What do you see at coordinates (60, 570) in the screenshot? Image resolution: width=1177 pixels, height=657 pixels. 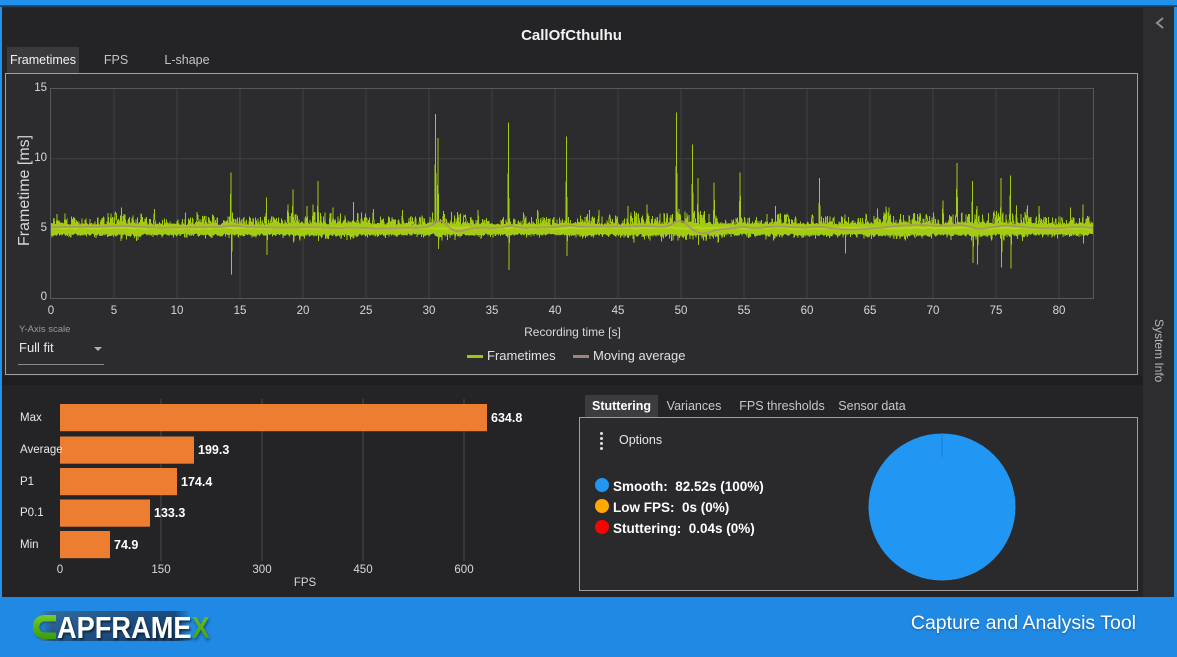 I see `svg-text: 0` at bounding box center [60, 570].